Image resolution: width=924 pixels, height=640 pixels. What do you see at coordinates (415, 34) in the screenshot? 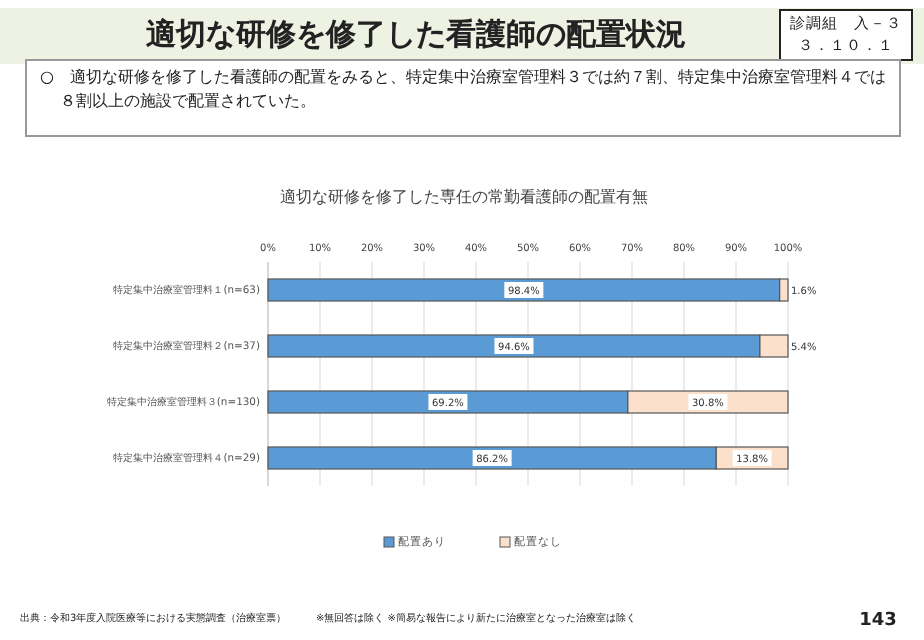
I see `chart-title: 適切な研修を修了した看護師の配置状況` at bounding box center [415, 34].